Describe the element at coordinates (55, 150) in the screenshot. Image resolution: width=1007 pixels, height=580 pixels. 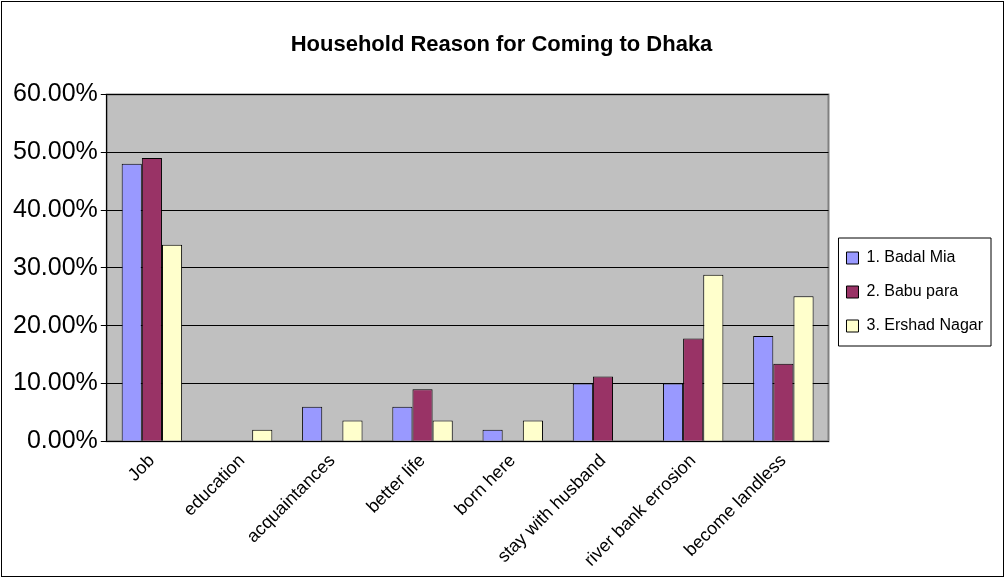
I see `y-tick-label: 50.00%` at that location.